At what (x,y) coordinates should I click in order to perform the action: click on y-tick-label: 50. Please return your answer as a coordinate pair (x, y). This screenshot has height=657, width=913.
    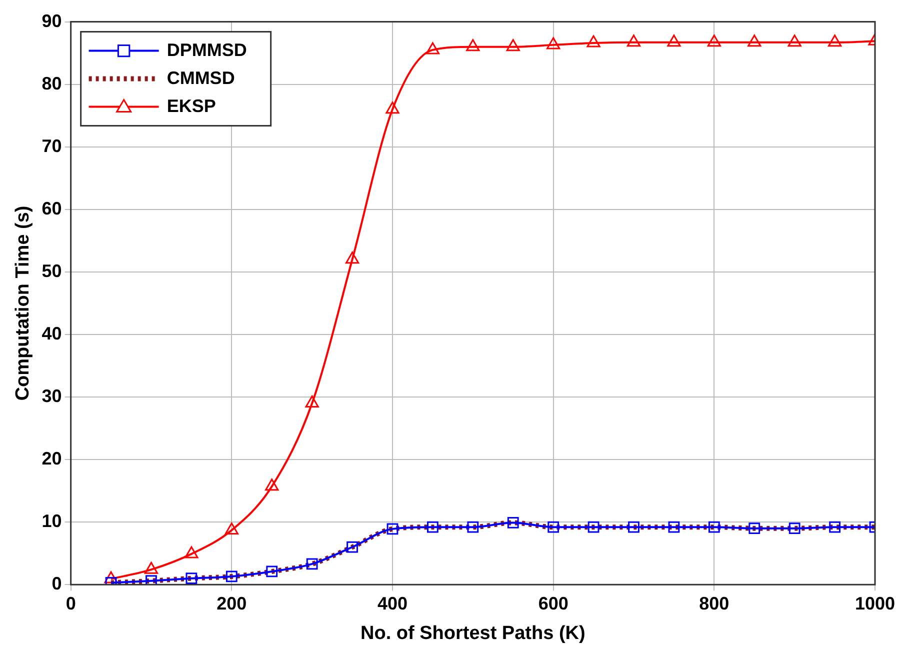
    Looking at the image, I should click on (52, 270).